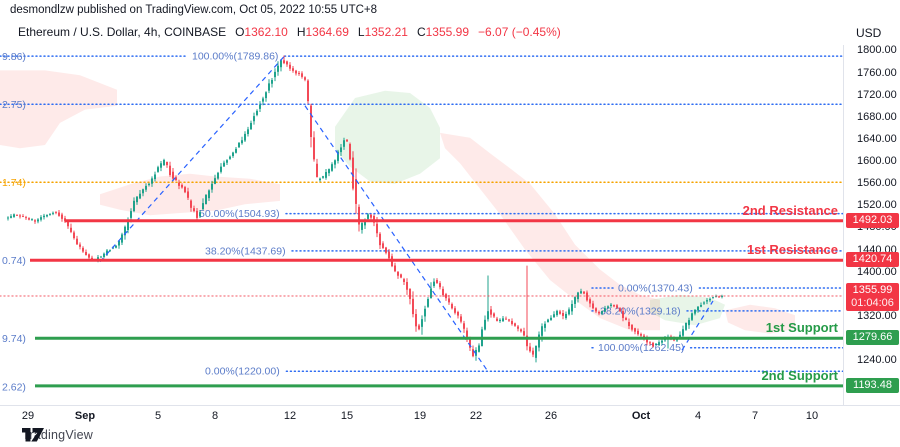  Describe the element at coordinates (14, 183) in the screenshot. I see `fib-left-label: 1.74)` at that location.